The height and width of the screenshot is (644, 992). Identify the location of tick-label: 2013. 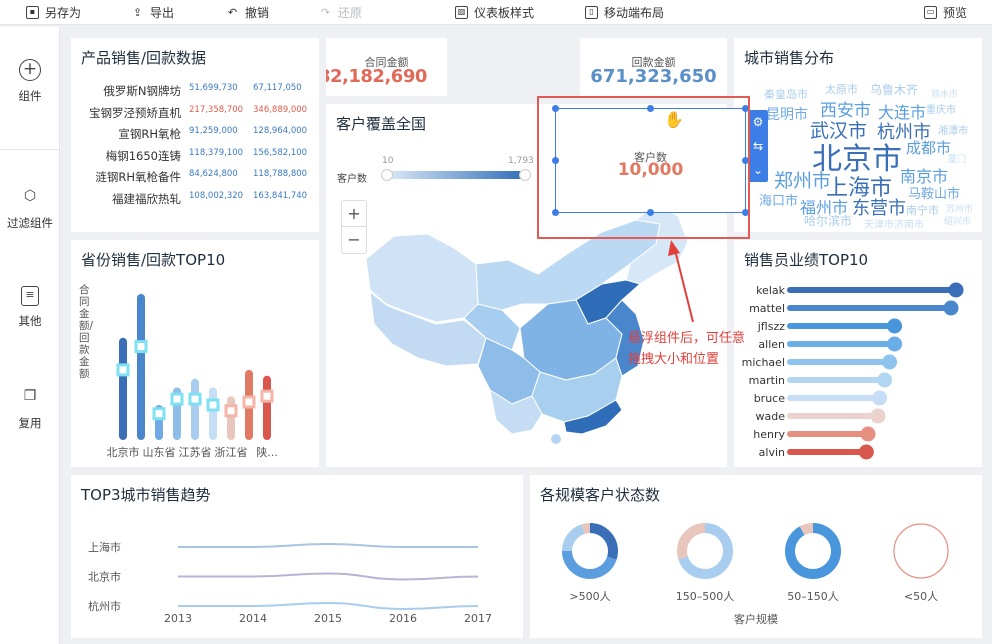
(178, 618).